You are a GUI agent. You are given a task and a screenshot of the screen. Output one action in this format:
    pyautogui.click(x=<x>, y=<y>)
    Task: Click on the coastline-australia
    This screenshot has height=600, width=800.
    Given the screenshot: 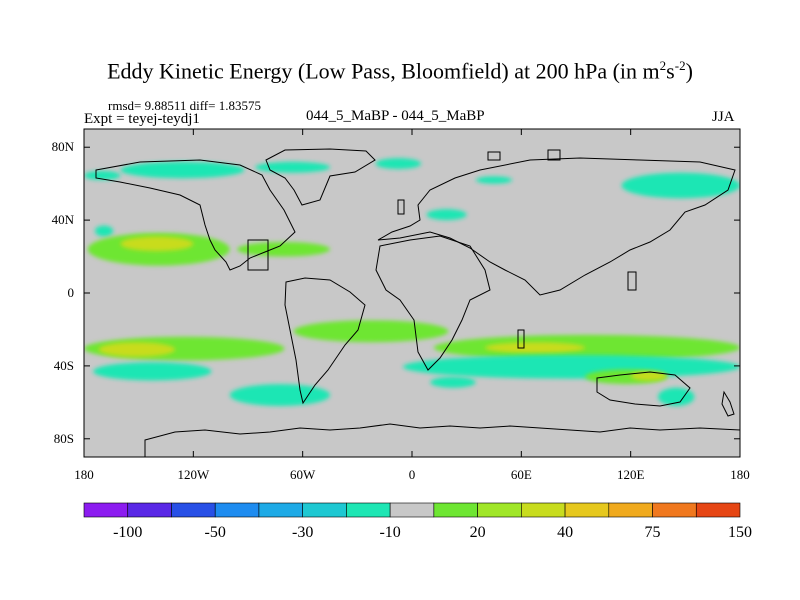 What is the action you would take?
    pyautogui.click(x=643, y=389)
    